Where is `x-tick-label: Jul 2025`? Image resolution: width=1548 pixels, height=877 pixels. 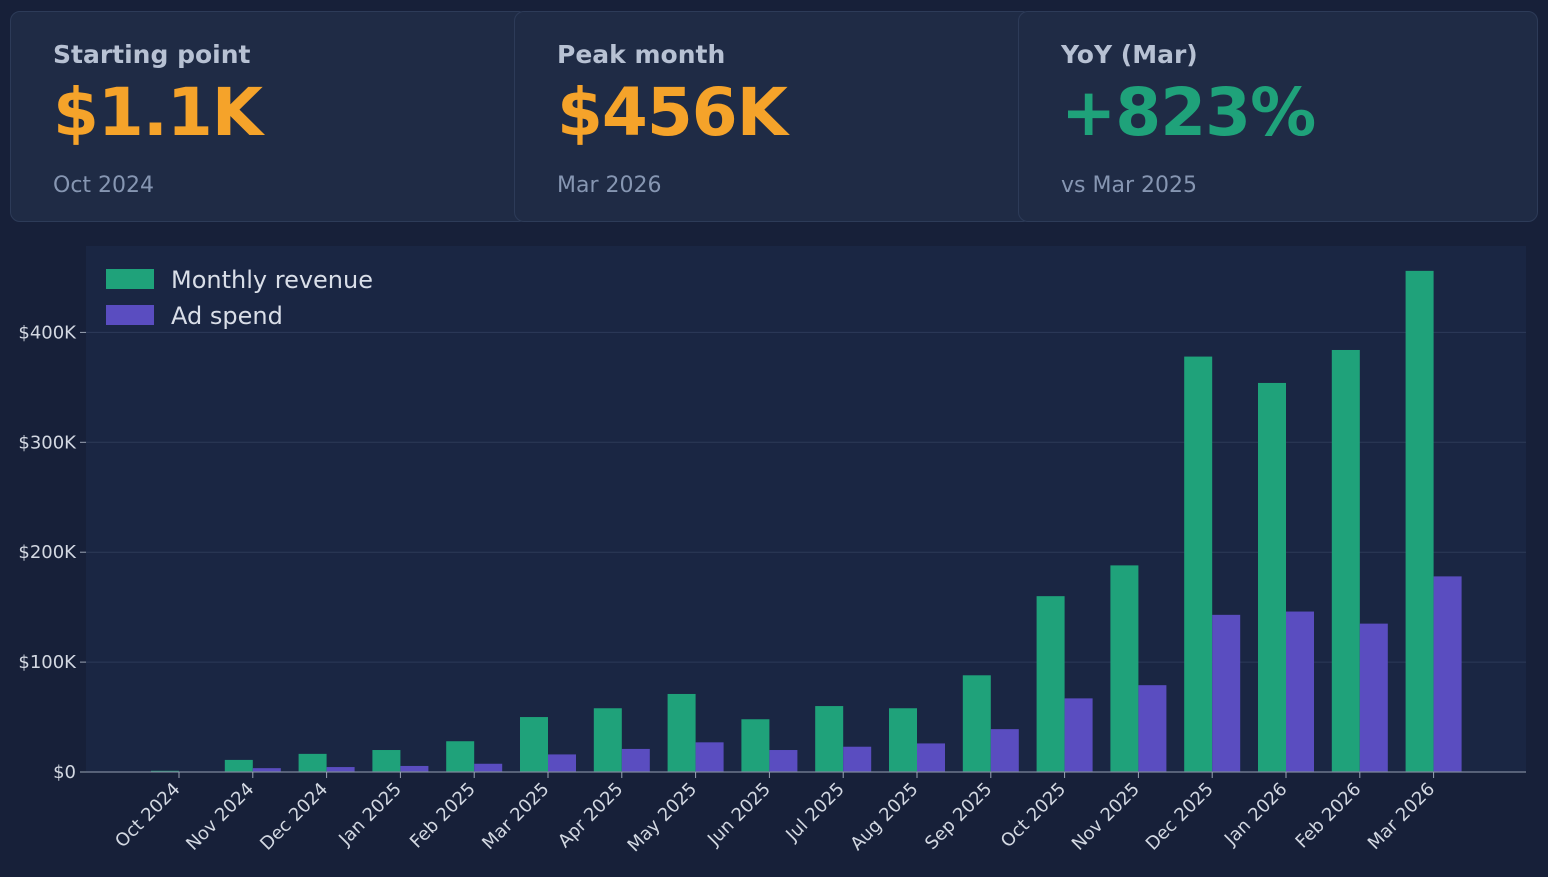
x-tick-label: Jul 2025 is located at coordinates (814, 812).